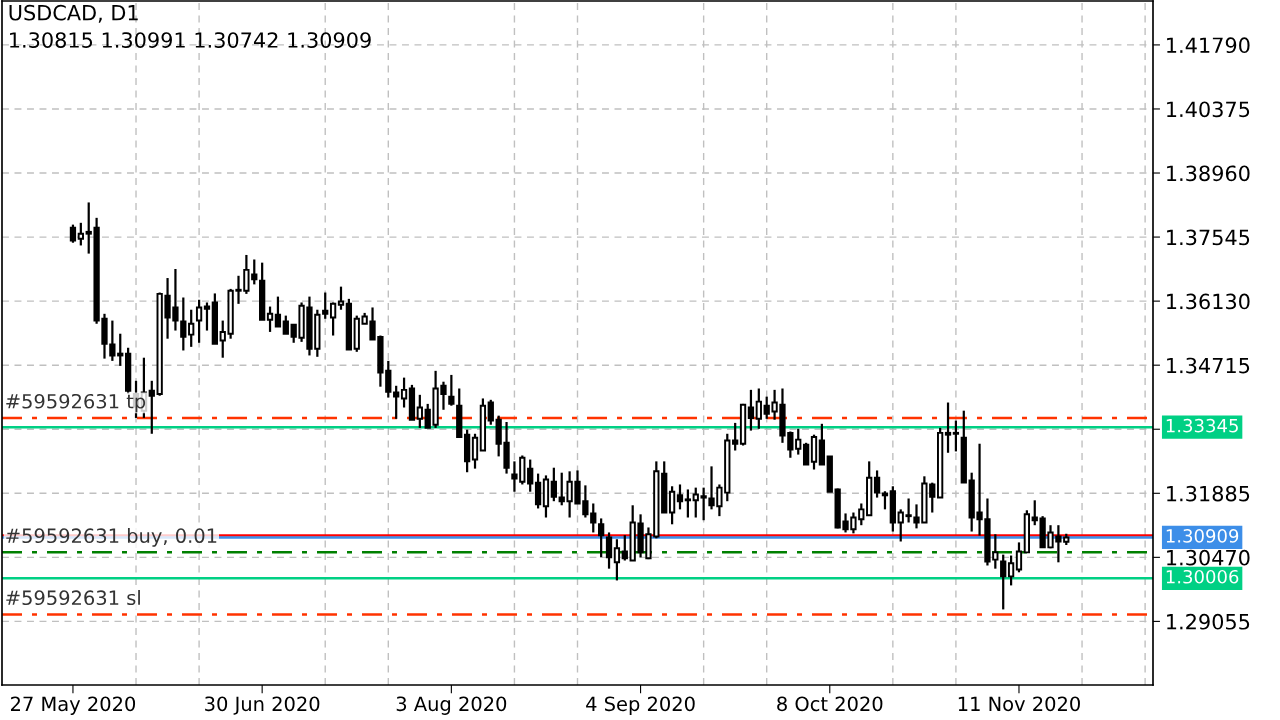  What do you see at coordinates (111, 537) in the screenshot?
I see `ref-line-label: #59592631 buy, 0.01` at bounding box center [111, 537].